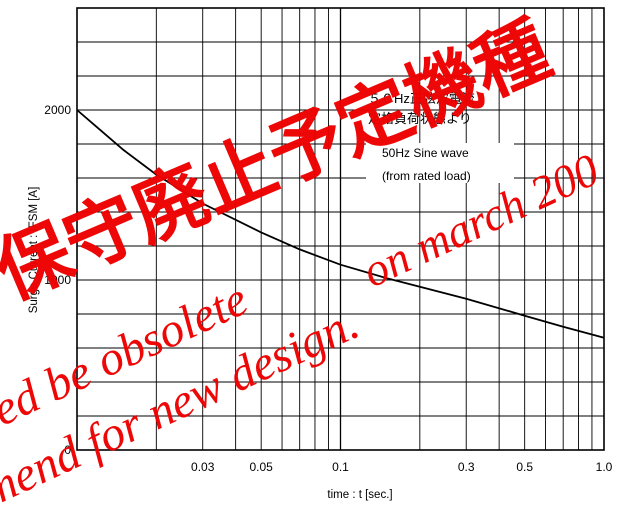 This screenshot has width=627, height=508. What do you see at coordinates (421, 98) in the screenshot?
I see `annotation-jp-line1: ５０Hz正弦波電流` at bounding box center [421, 98].